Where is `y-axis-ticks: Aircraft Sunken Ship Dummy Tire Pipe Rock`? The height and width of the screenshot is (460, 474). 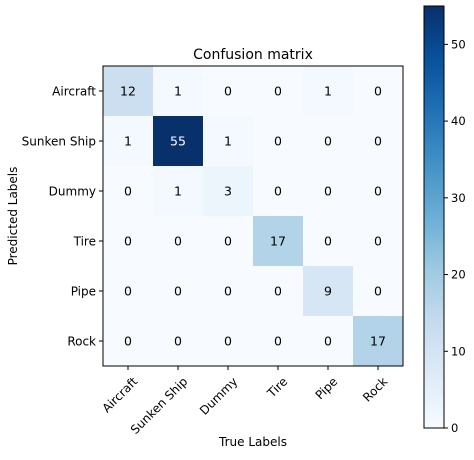
y-axis-ticks: Aircraft Sunken Ship Dummy Tire Pipe Rock is located at coordinates (62, 216).